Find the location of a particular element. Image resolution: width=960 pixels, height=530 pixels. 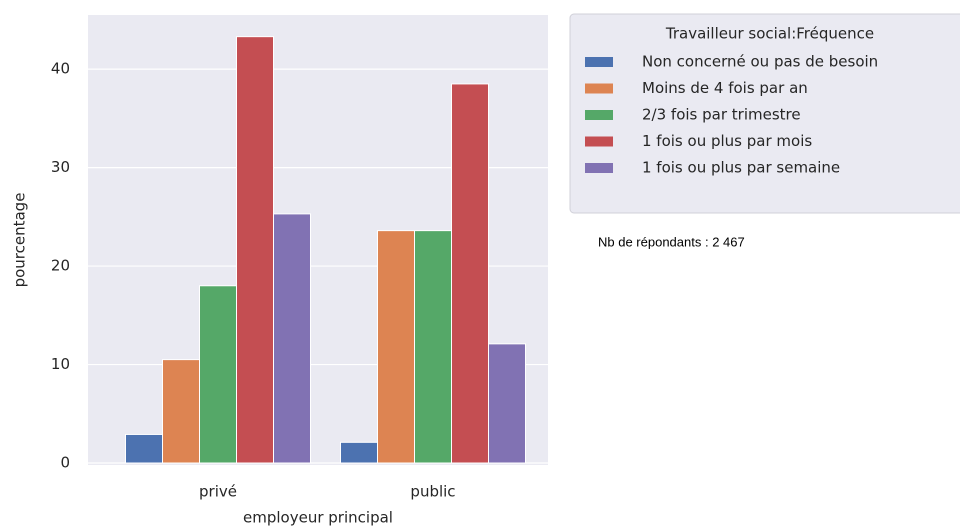

x-tick-label: public is located at coordinates (432, 492).